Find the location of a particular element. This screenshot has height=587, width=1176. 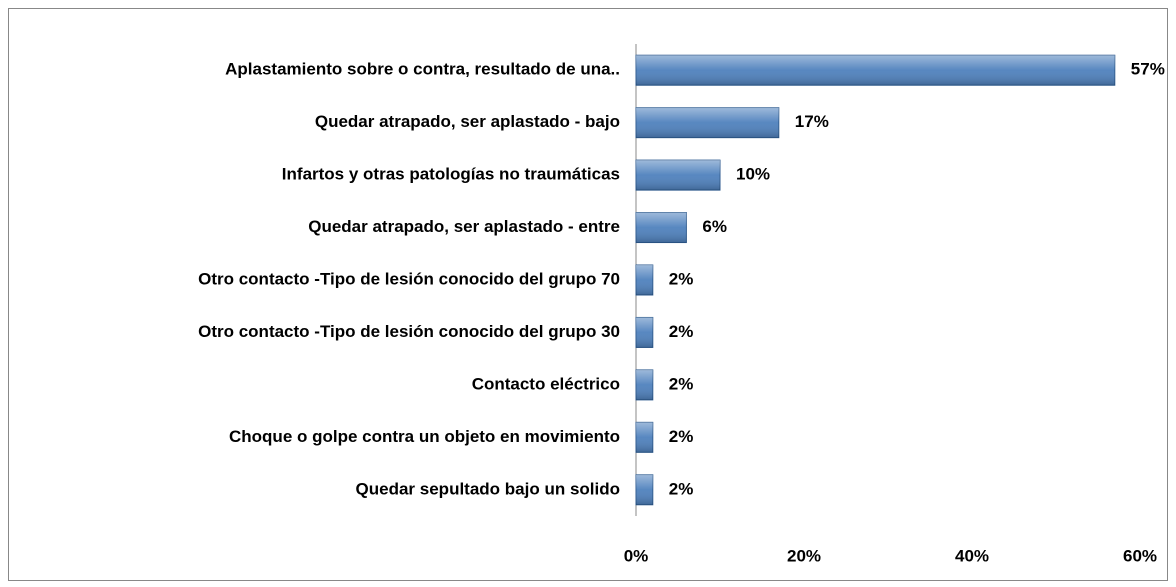

x-tick-label: 40% is located at coordinates (972, 555).